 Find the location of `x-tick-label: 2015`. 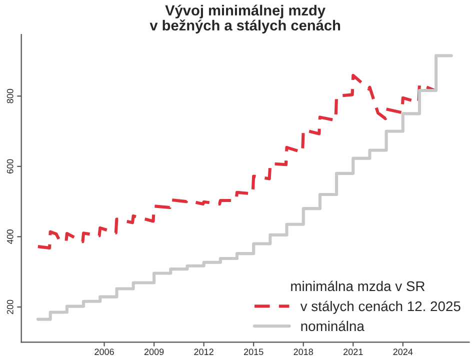

x-tick-label: 2015 is located at coordinates (254, 352).